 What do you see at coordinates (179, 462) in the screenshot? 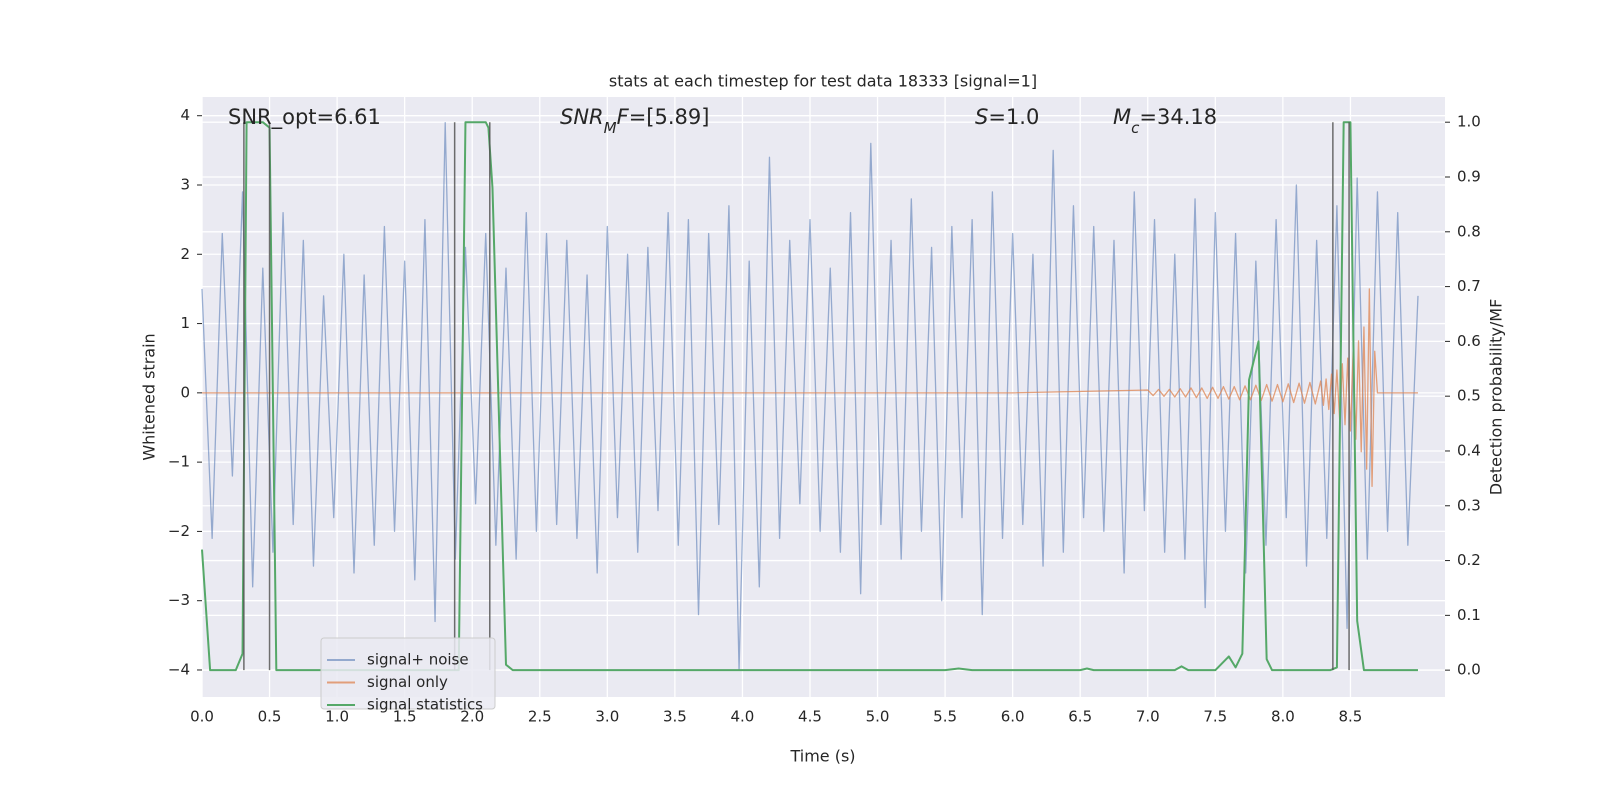
I see `y-tick-label: −1` at bounding box center [179, 462].